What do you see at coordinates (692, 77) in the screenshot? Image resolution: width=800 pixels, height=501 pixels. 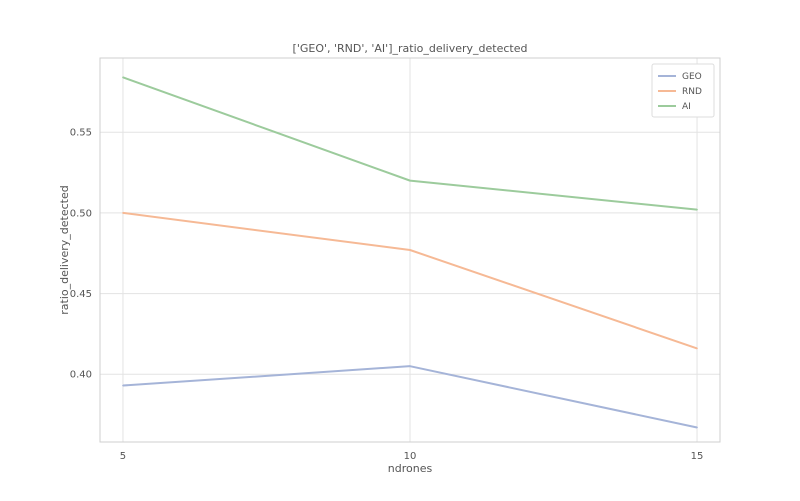 I see `legend-label-geo: GEO` at bounding box center [692, 77].